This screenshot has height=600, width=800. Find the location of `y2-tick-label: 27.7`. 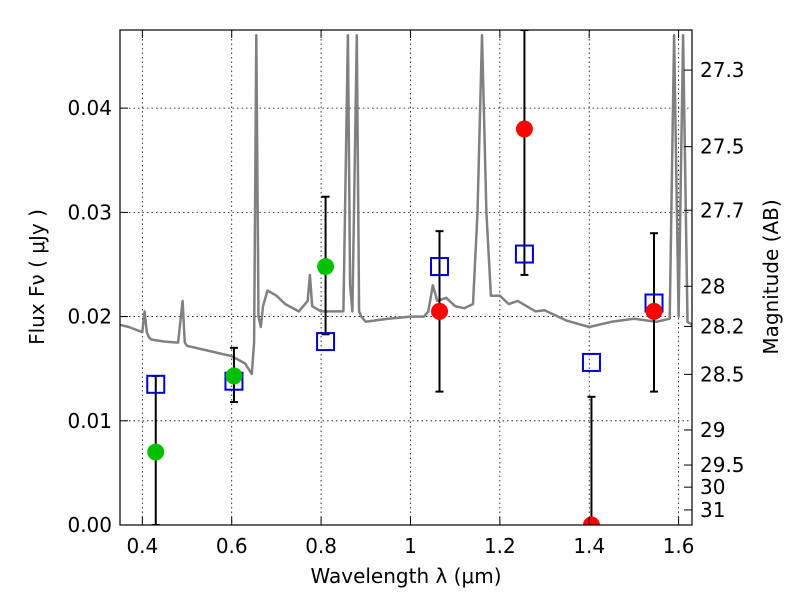

y2-tick-label: 27.7 is located at coordinates (722, 210).